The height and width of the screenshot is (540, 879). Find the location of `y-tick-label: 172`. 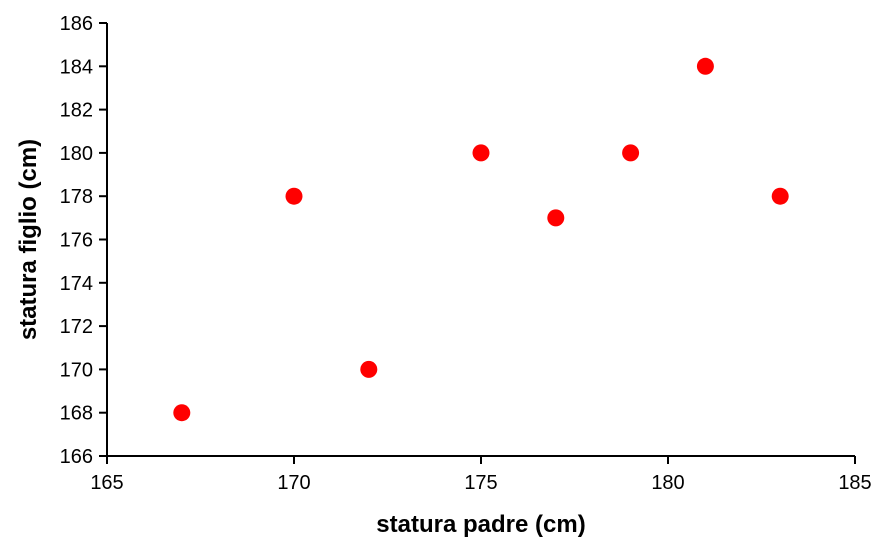

y-tick-label: 172 is located at coordinates (76, 327).